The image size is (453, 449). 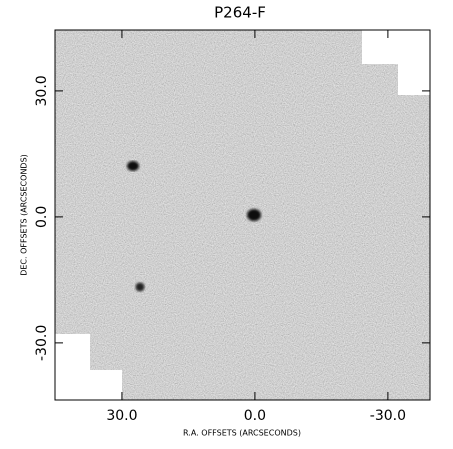 What do you see at coordinates (255, 416) in the screenshot?
I see `x-tick-label: 0.0` at bounding box center [255, 416].